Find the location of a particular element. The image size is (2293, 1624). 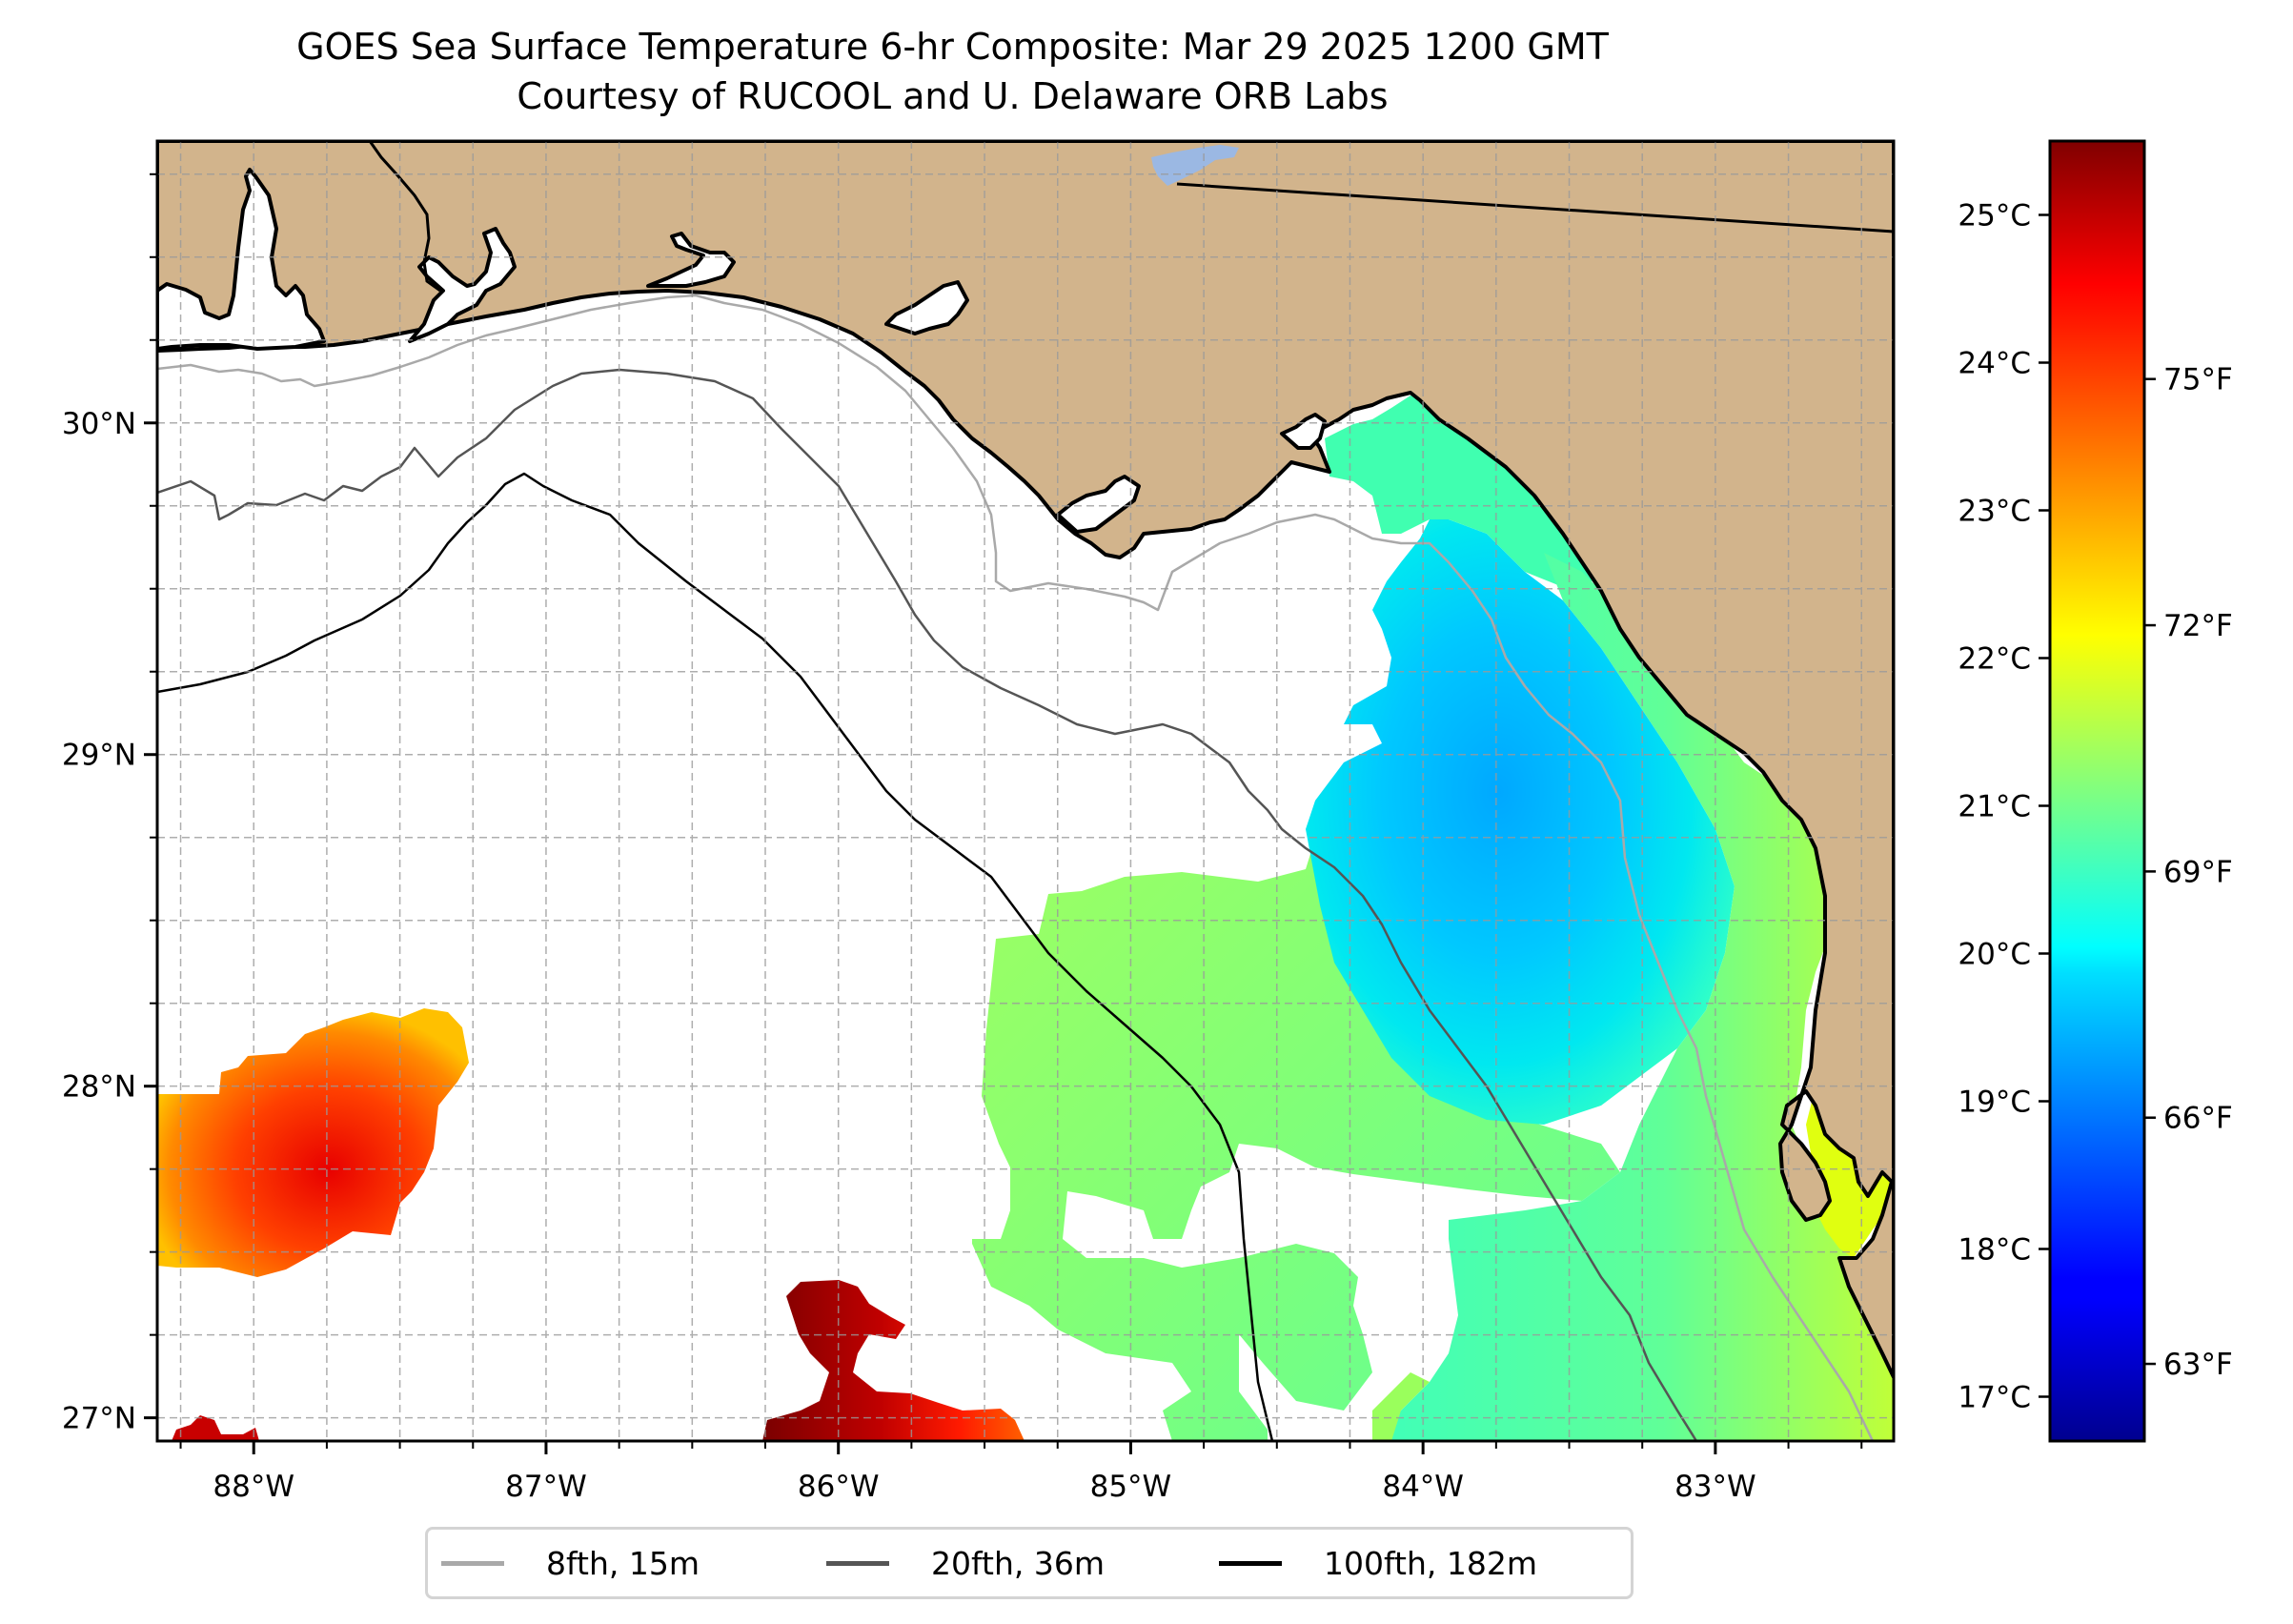

sst-patch-central-shelf is located at coordinates (1296, 1116).